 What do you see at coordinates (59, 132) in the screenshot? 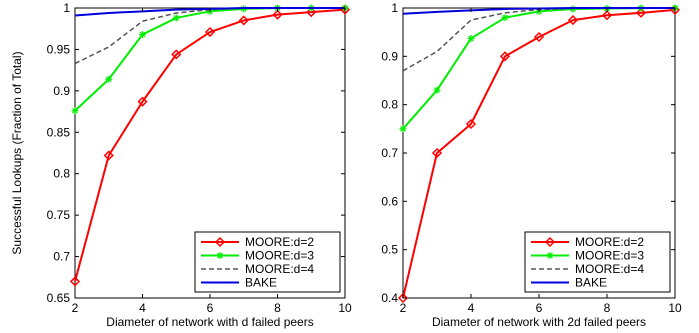
I see `y-tick-label-left-4: 0.85` at bounding box center [59, 132].